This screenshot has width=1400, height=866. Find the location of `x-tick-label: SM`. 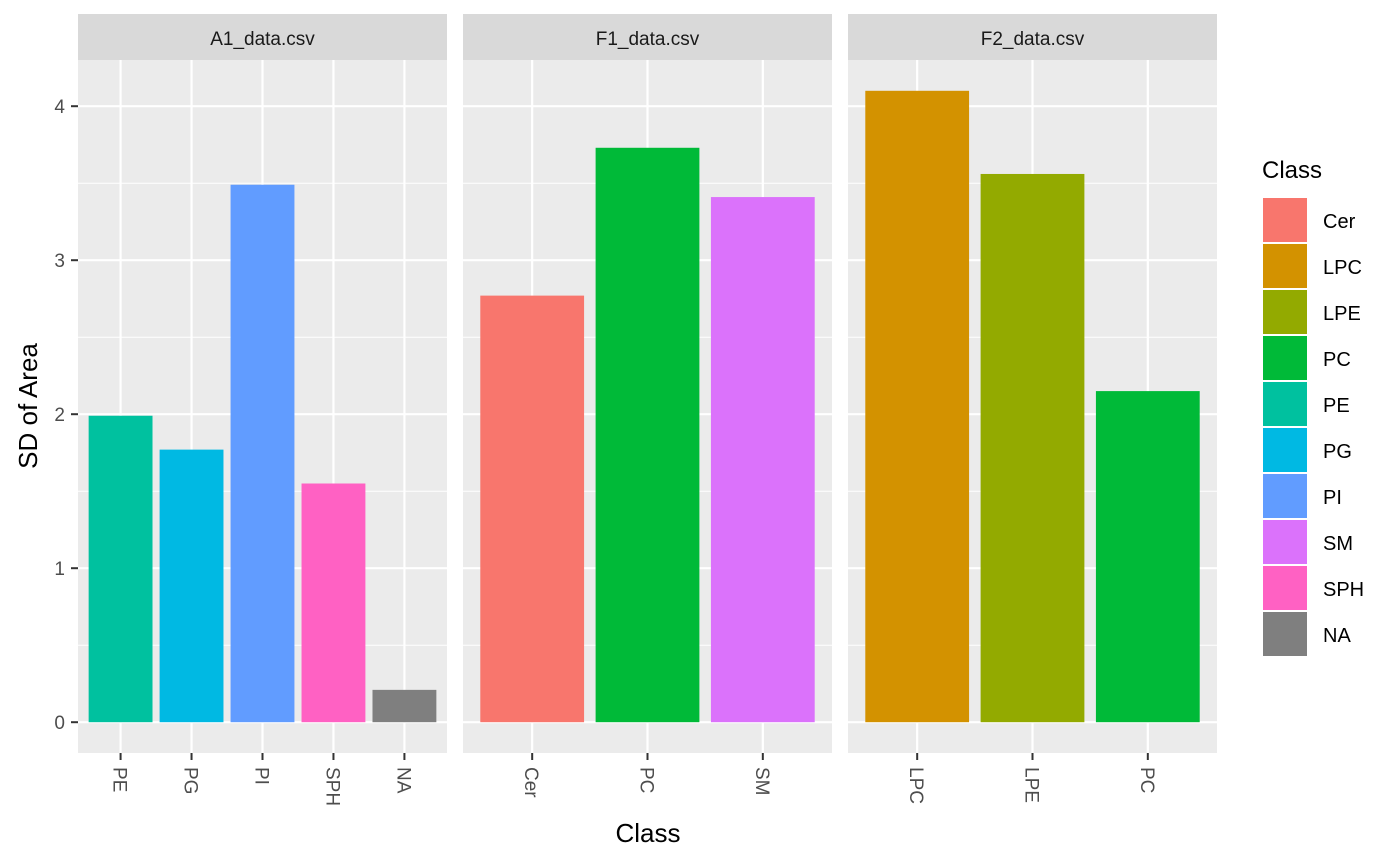

x-tick-label: SM is located at coordinates (761, 781).